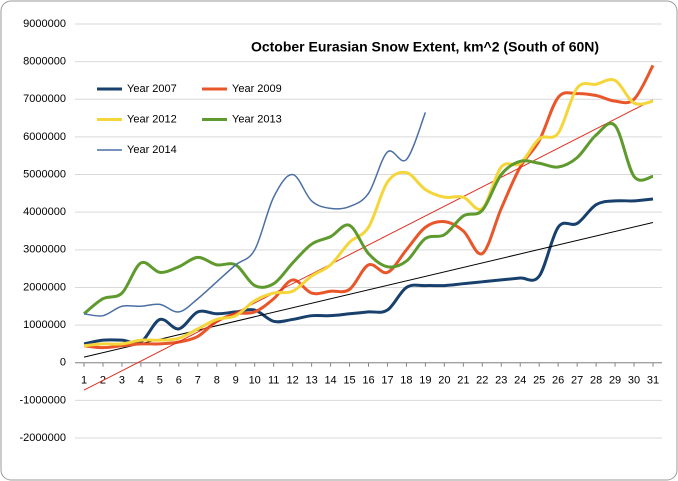  Describe the element at coordinates (539, 381) in the screenshot. I see `x-tick-label: 25` at that location.